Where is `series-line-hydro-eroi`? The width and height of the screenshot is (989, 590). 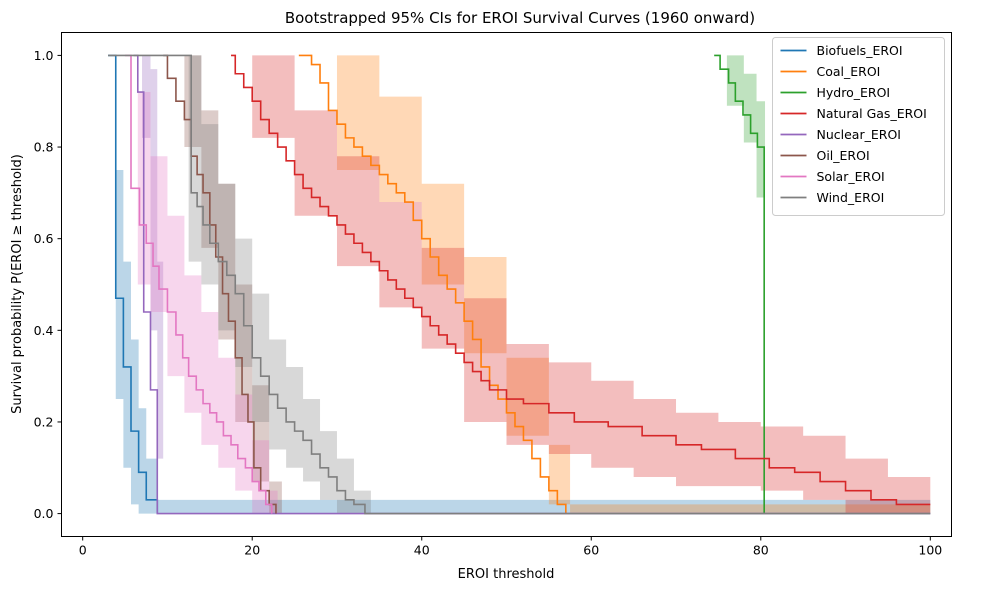 series-line-hydro-eroi is located at coordinates (739, 284).